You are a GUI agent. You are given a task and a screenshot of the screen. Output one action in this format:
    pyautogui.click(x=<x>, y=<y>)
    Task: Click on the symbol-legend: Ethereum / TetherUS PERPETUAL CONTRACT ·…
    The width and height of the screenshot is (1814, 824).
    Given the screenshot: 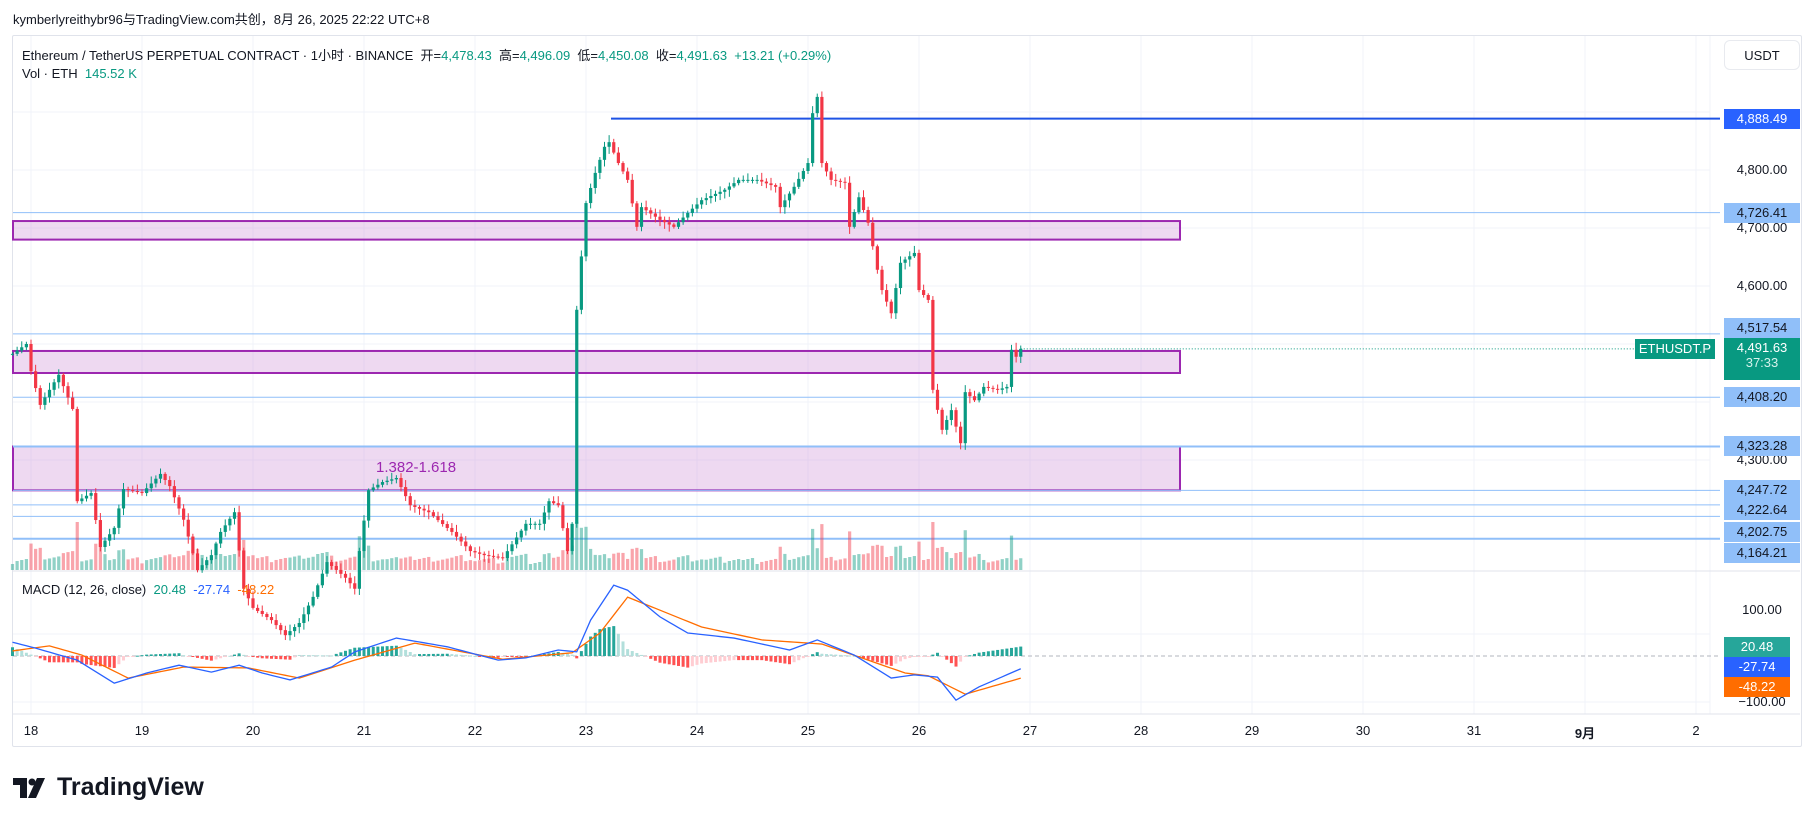 What is the action you would take?
    pyautogui.click(x=426, y=54)
    